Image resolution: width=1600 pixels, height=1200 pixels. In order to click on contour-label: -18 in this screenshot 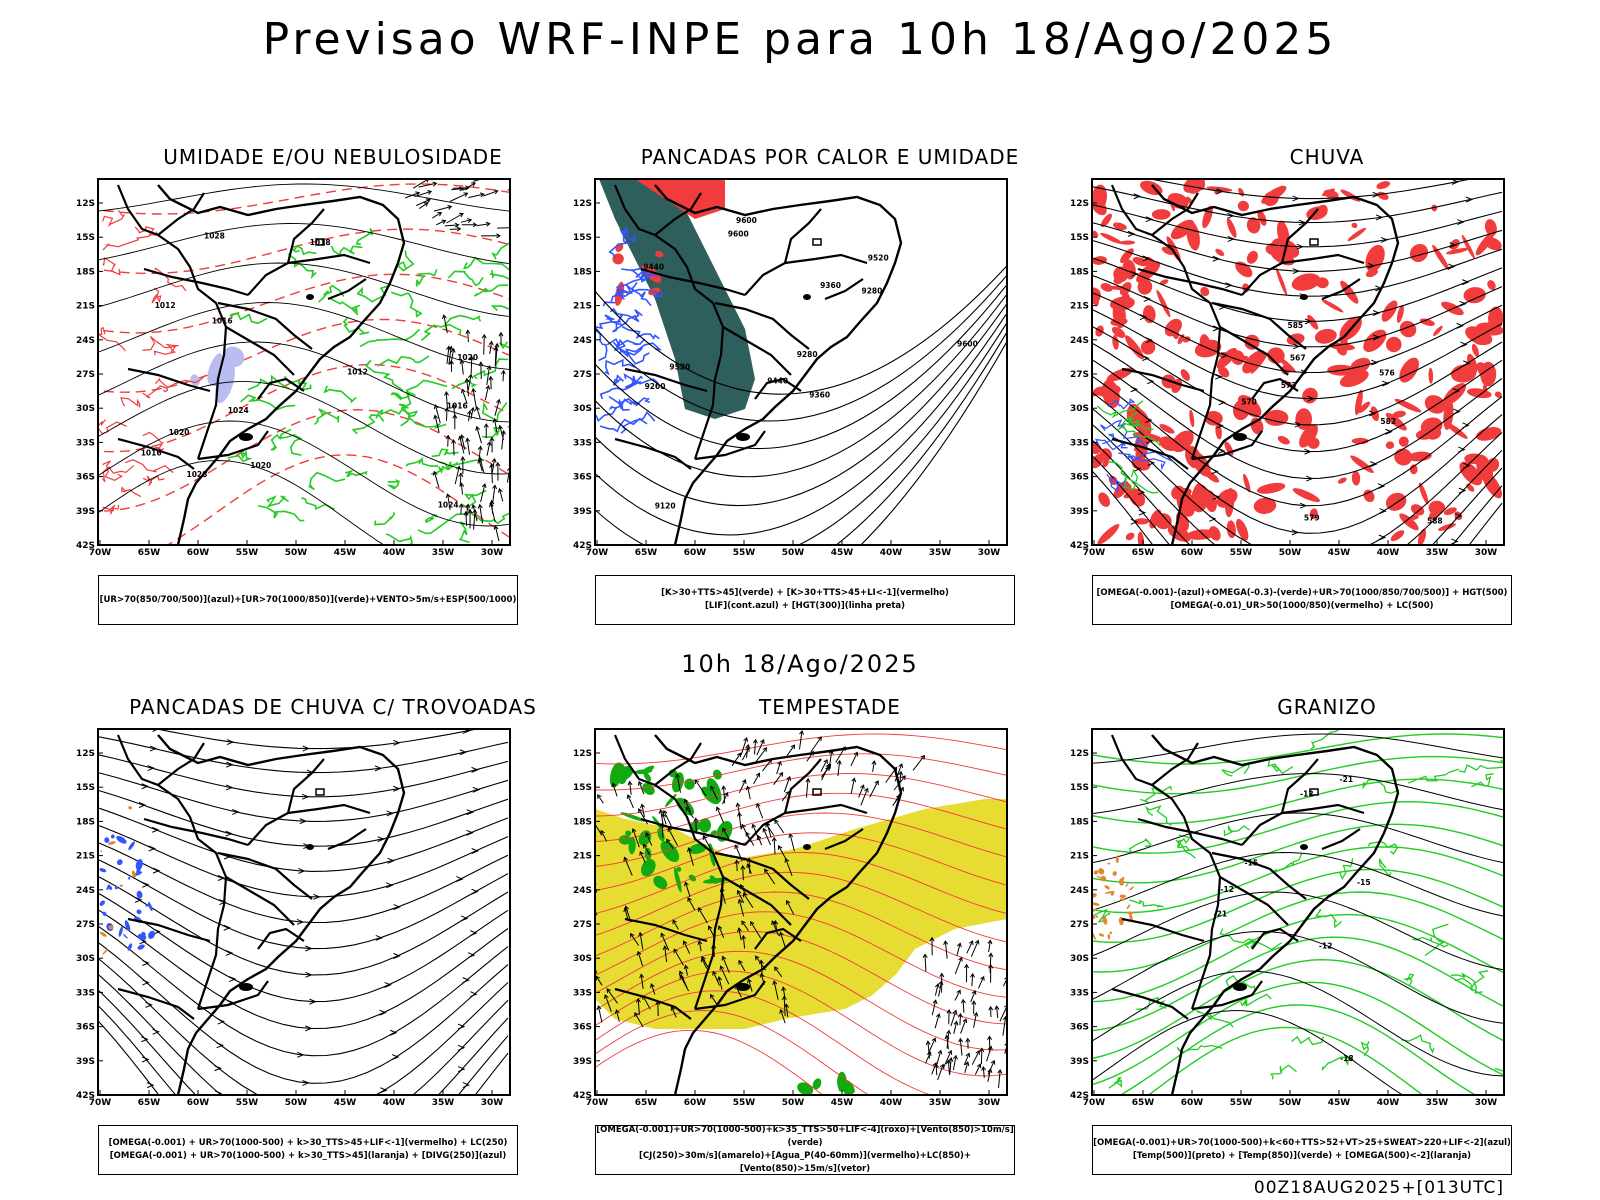, I will do `click(1347, 1058)`.